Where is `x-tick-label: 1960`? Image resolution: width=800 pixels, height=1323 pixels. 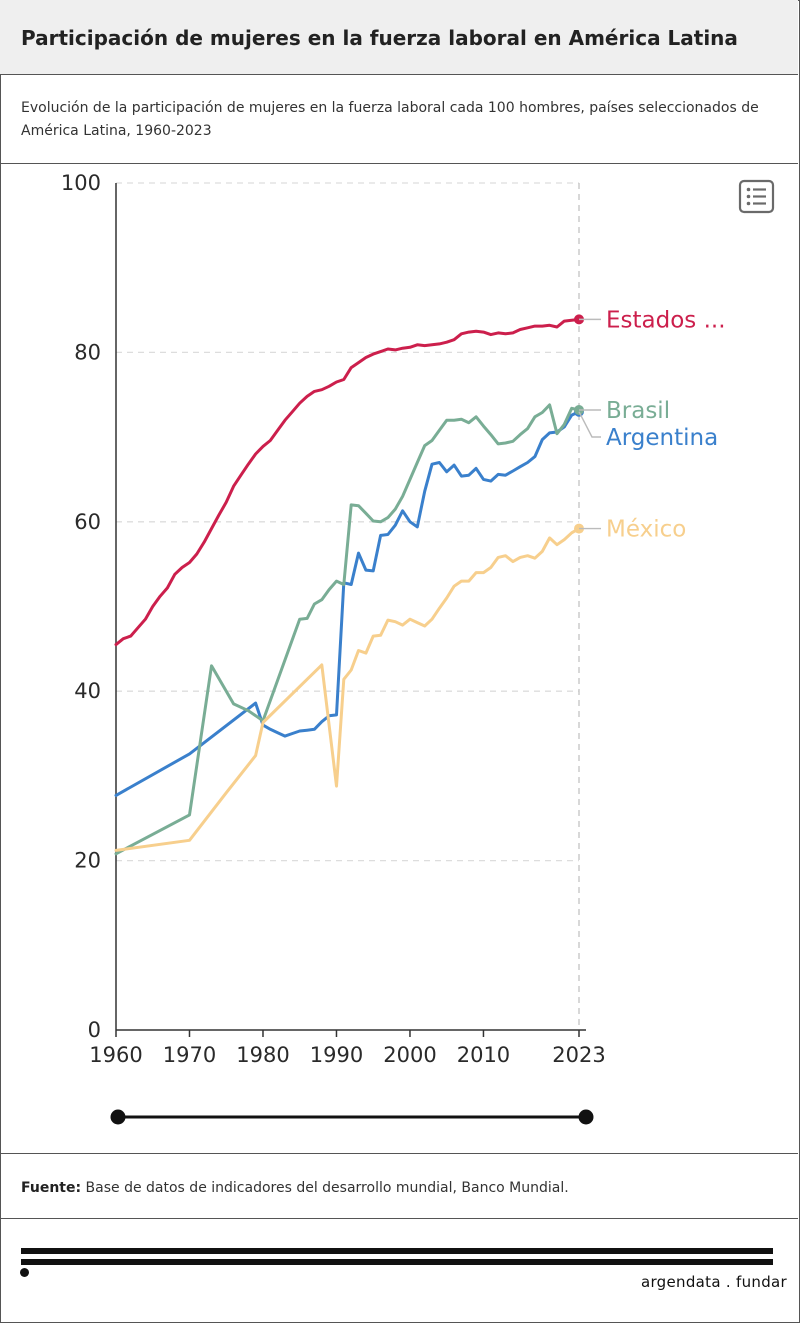
x-tick-label: 1960 is located at coordinates (115, 1055).